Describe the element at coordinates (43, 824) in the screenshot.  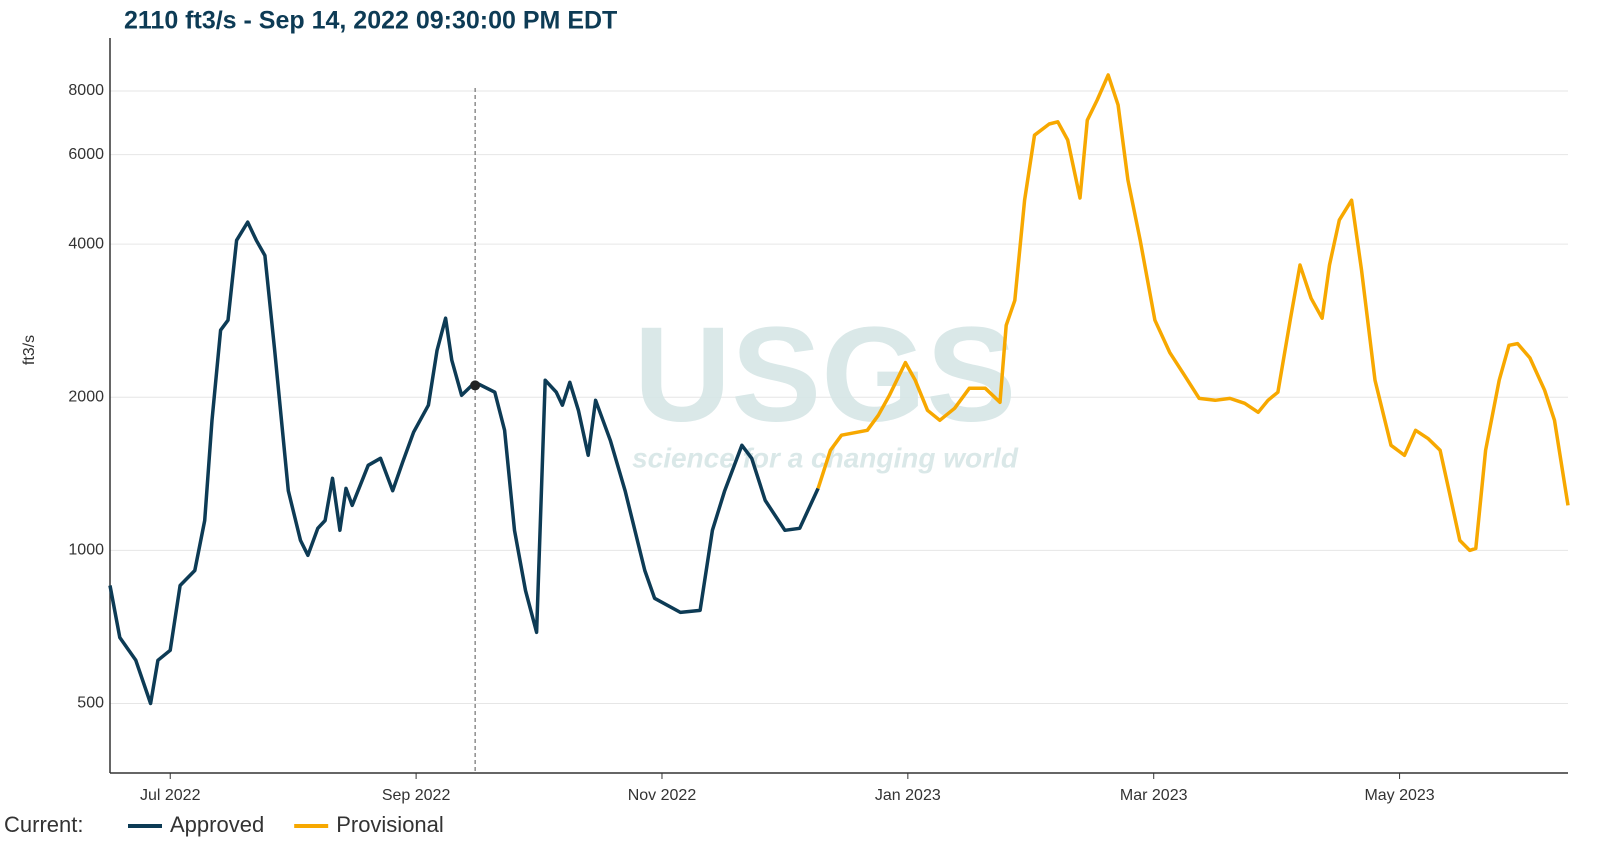
I see `legend-title: Current:` at that location.